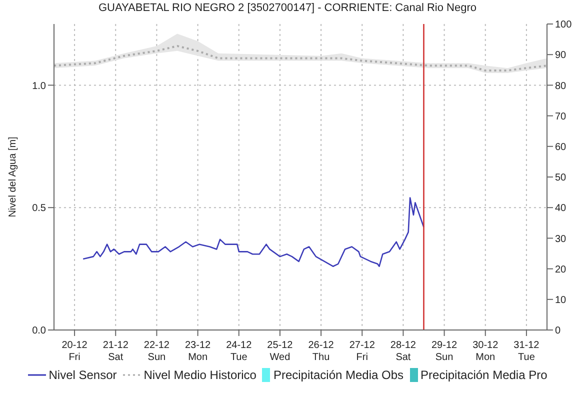 Image resolution: width=575 pixels, height=402 pixels. Describe the element at coordinates (561, 116) in the screenshot. I see `y2-tick-label: 70` at that location.